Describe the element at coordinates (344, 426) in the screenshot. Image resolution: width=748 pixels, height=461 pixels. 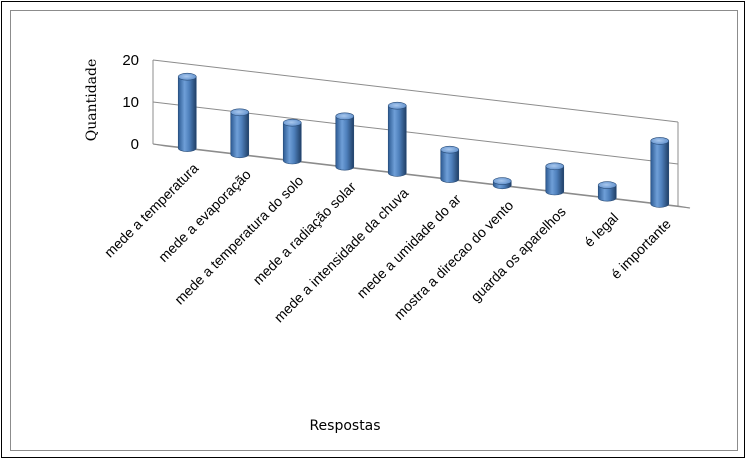
I see `x-axis-title: Respostas` at that location.